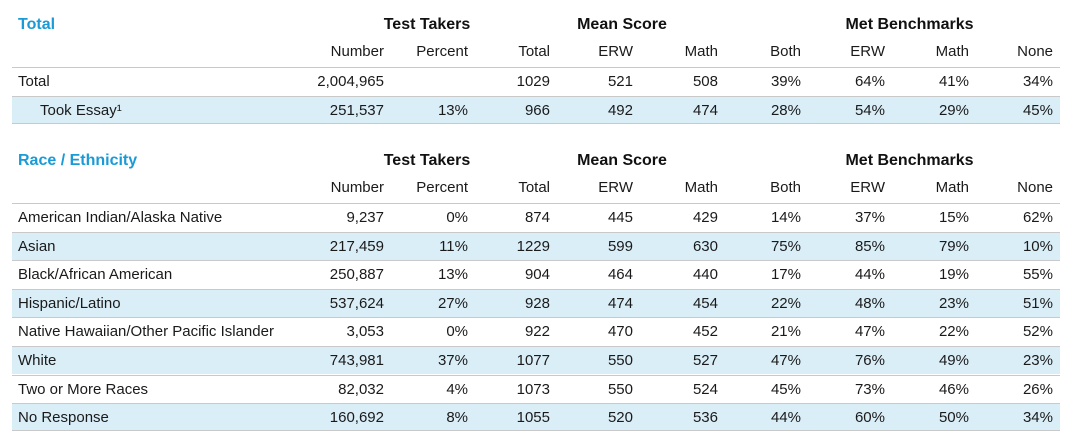  What do you see at coordinates (37, 360) in the screenshot?
I see `row-label: White` at bounding box center [37, 360].